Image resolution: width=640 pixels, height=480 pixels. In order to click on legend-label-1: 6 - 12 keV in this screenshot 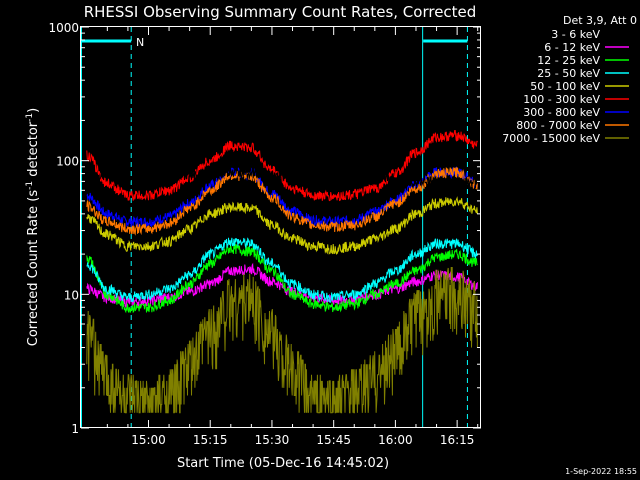, I will do `click(572, 47)`.